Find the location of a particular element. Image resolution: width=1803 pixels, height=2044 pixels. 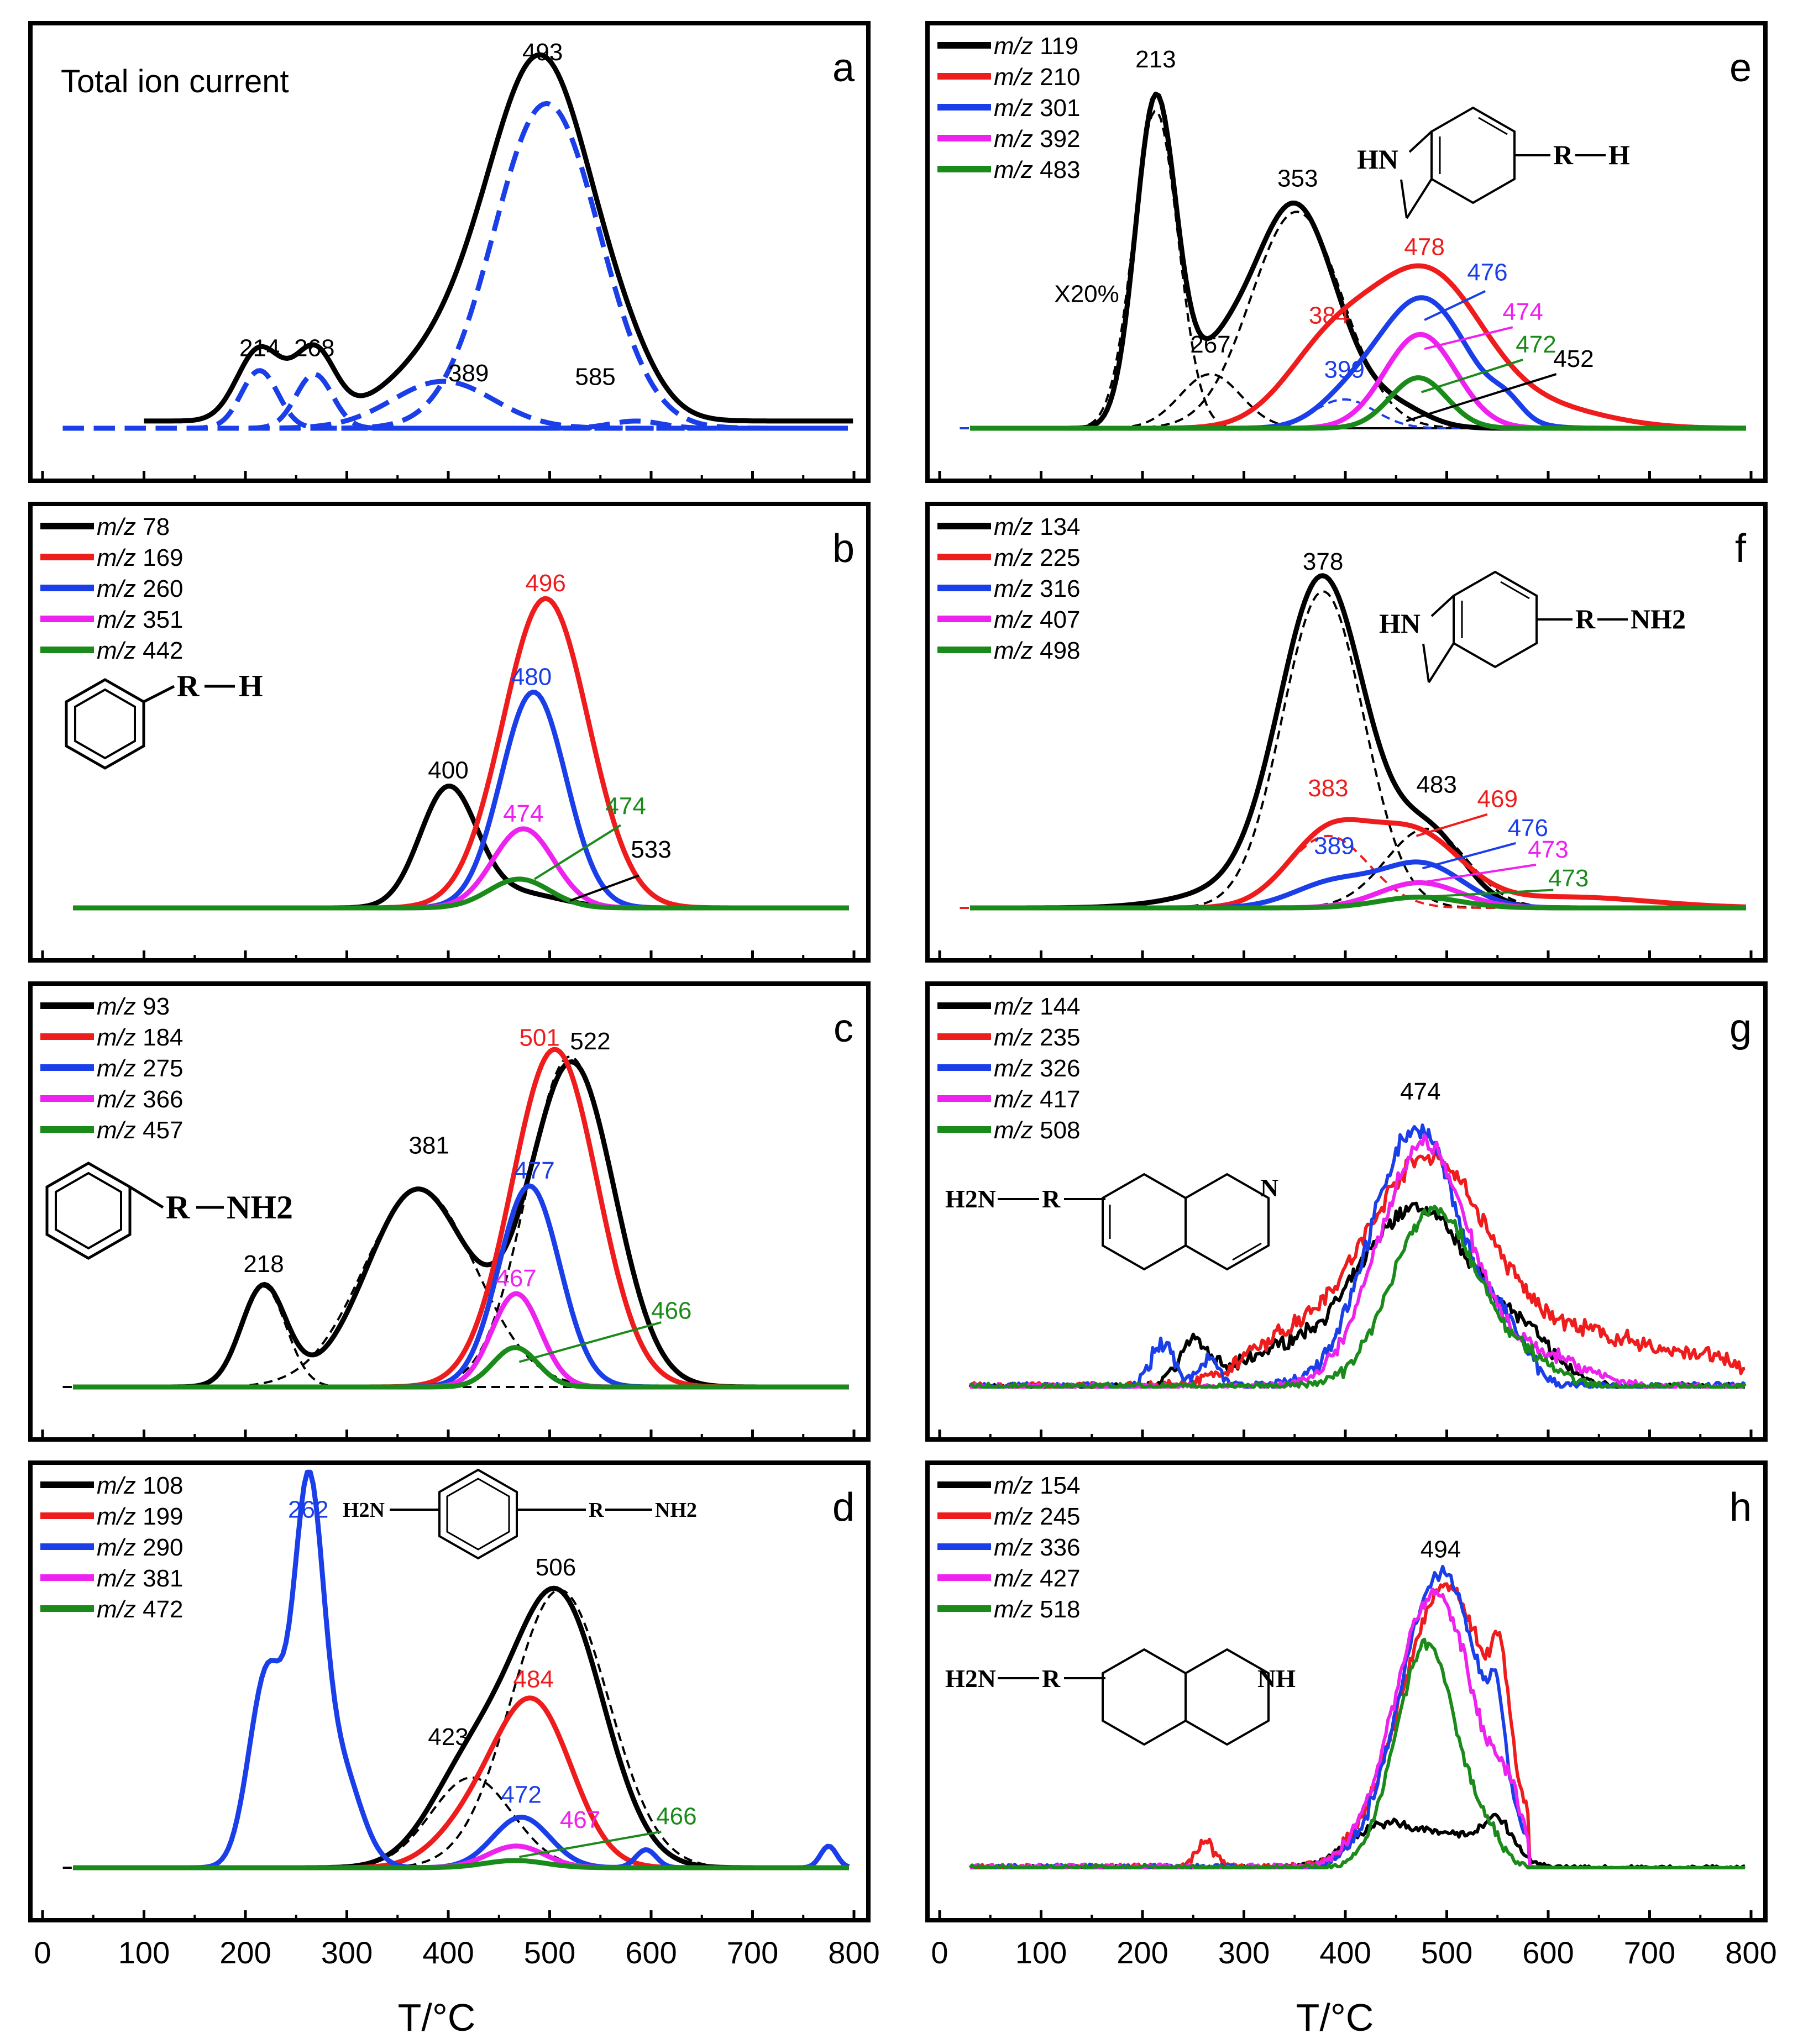

legend-label: m/z 316 is located at coordinates (1037, 588).